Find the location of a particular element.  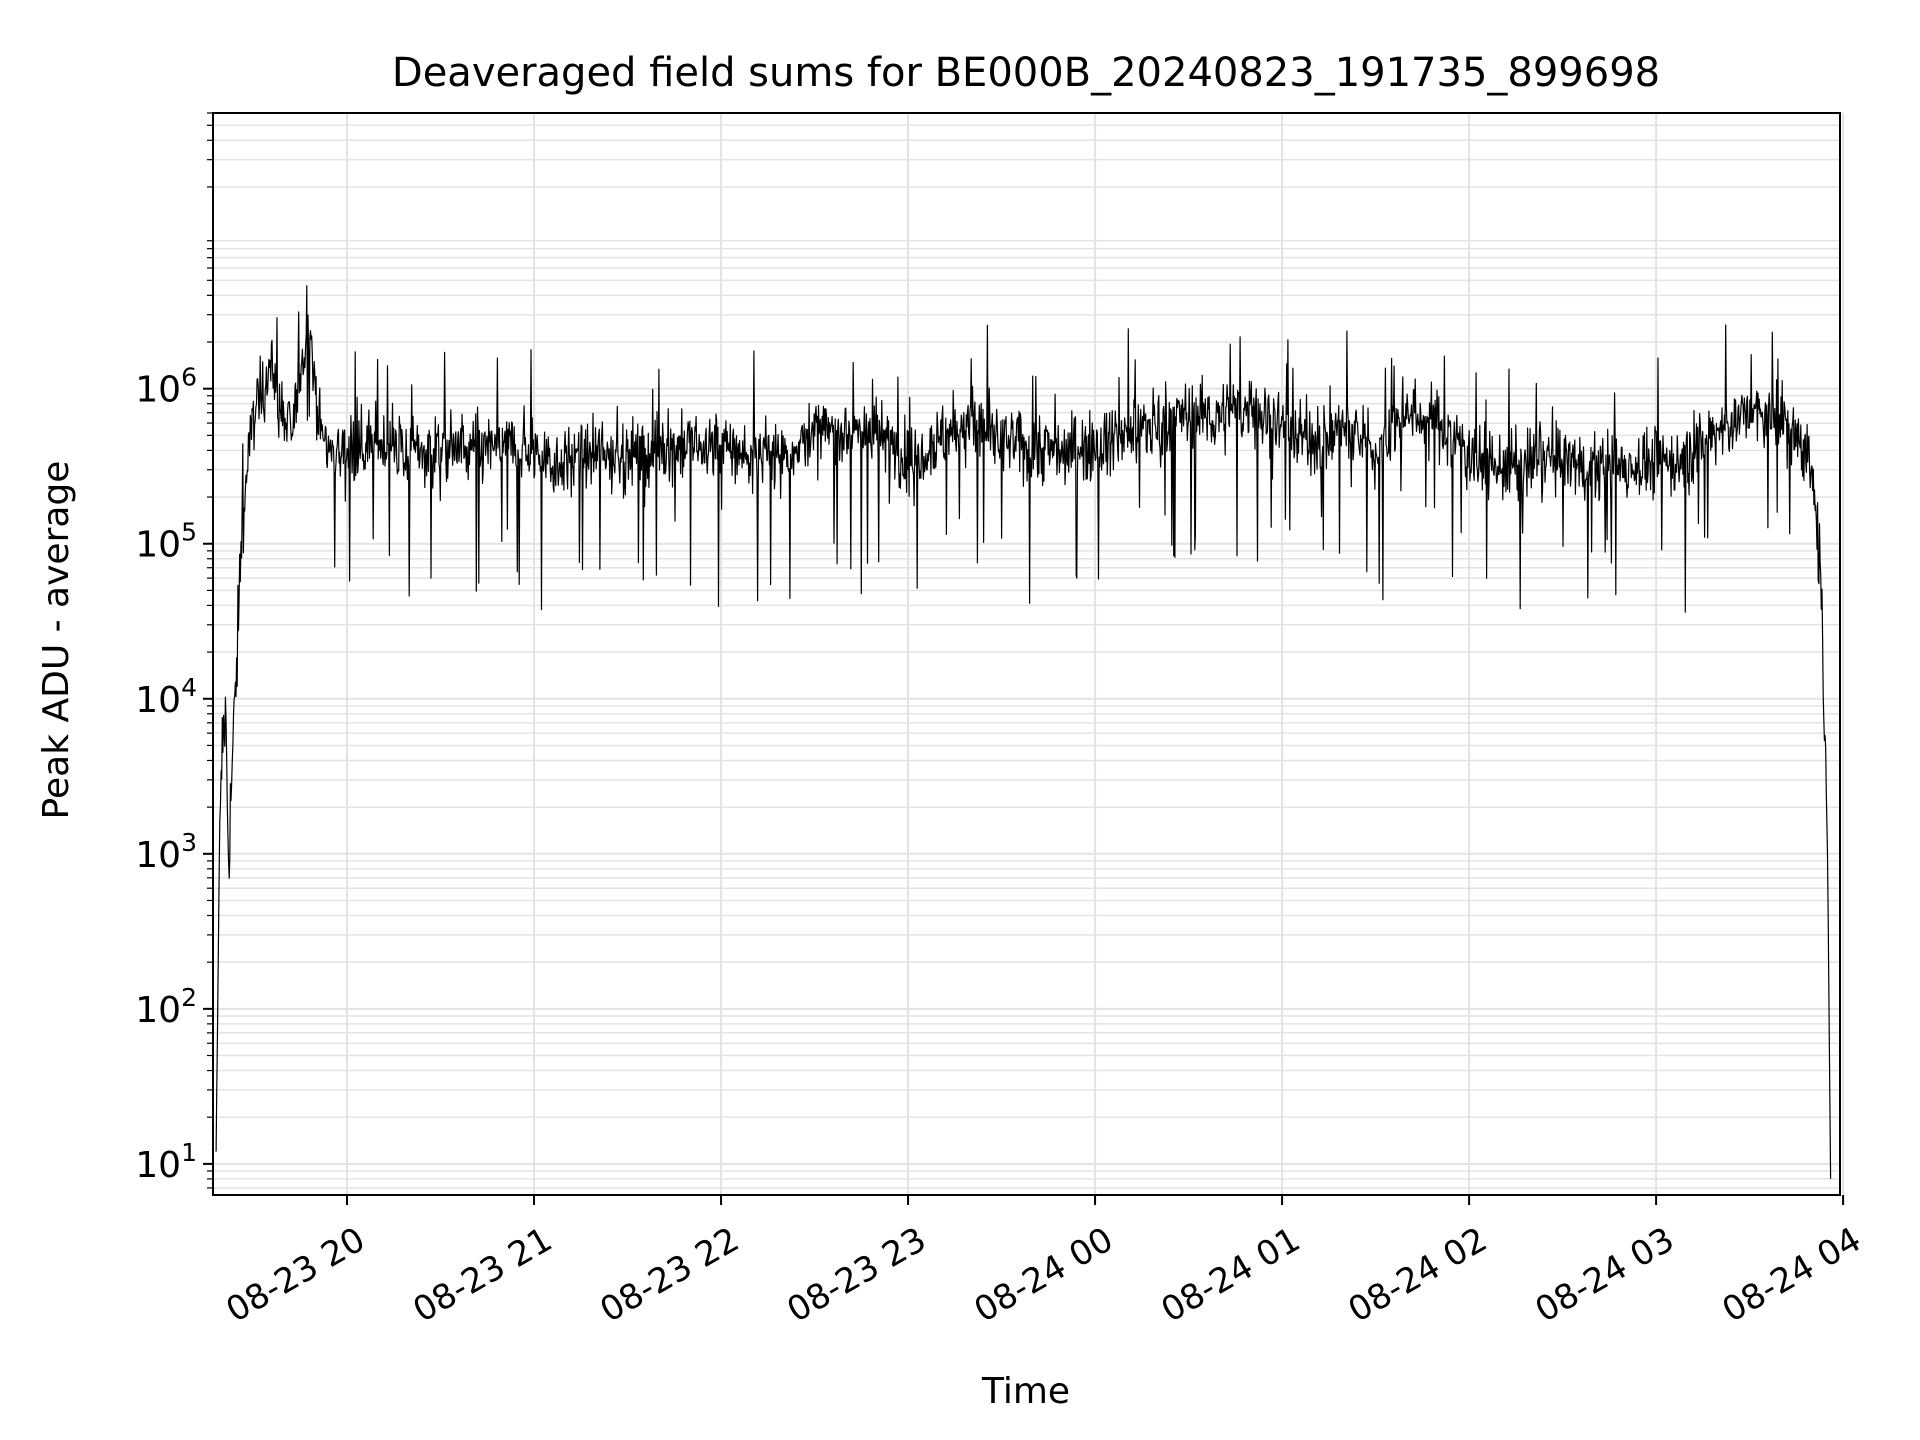

x-axis-label: Time is located at coordinates (1025, 1391).